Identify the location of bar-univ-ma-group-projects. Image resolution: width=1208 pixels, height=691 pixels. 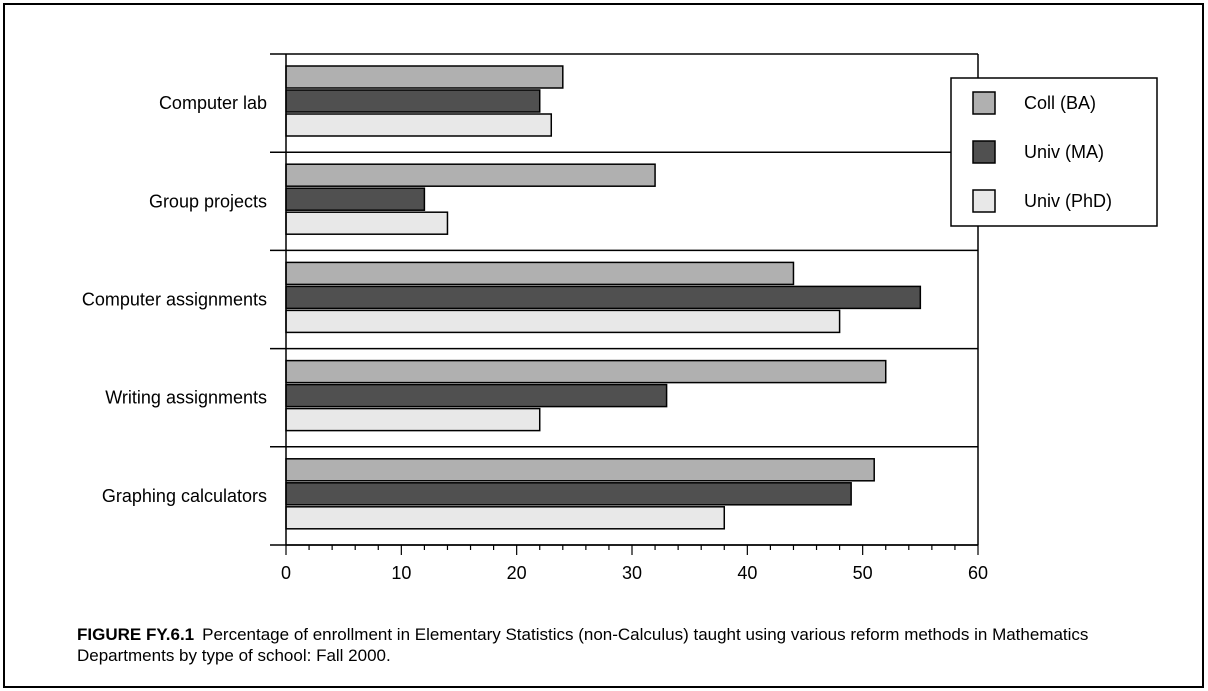
(355, 199).